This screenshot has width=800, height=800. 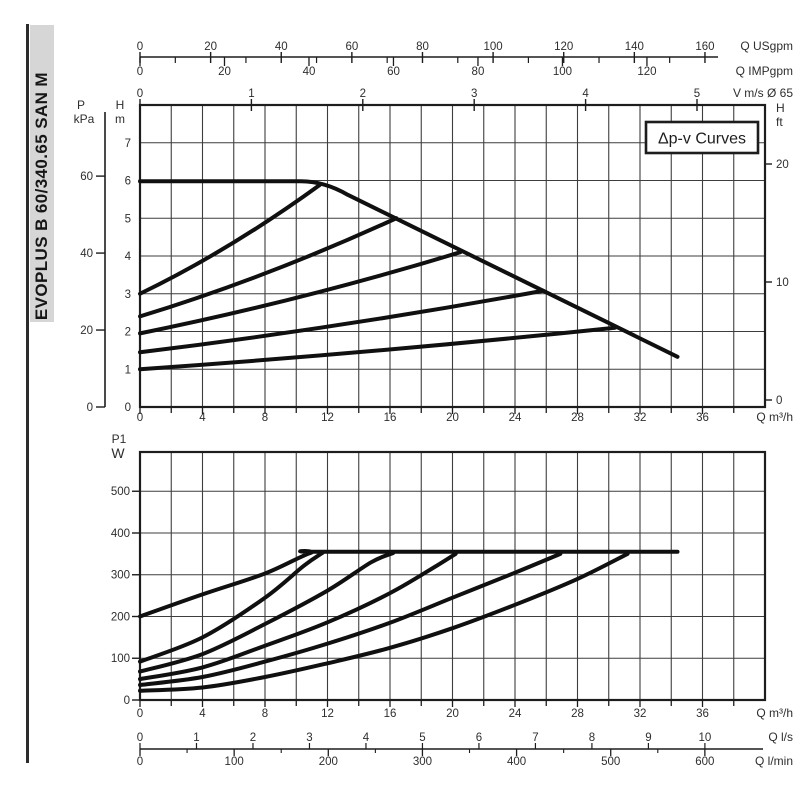 What do you see at coordinates (780, 108) in the screenshot?
I see `axis-unit-label: H` at bounding box center [780, 108].